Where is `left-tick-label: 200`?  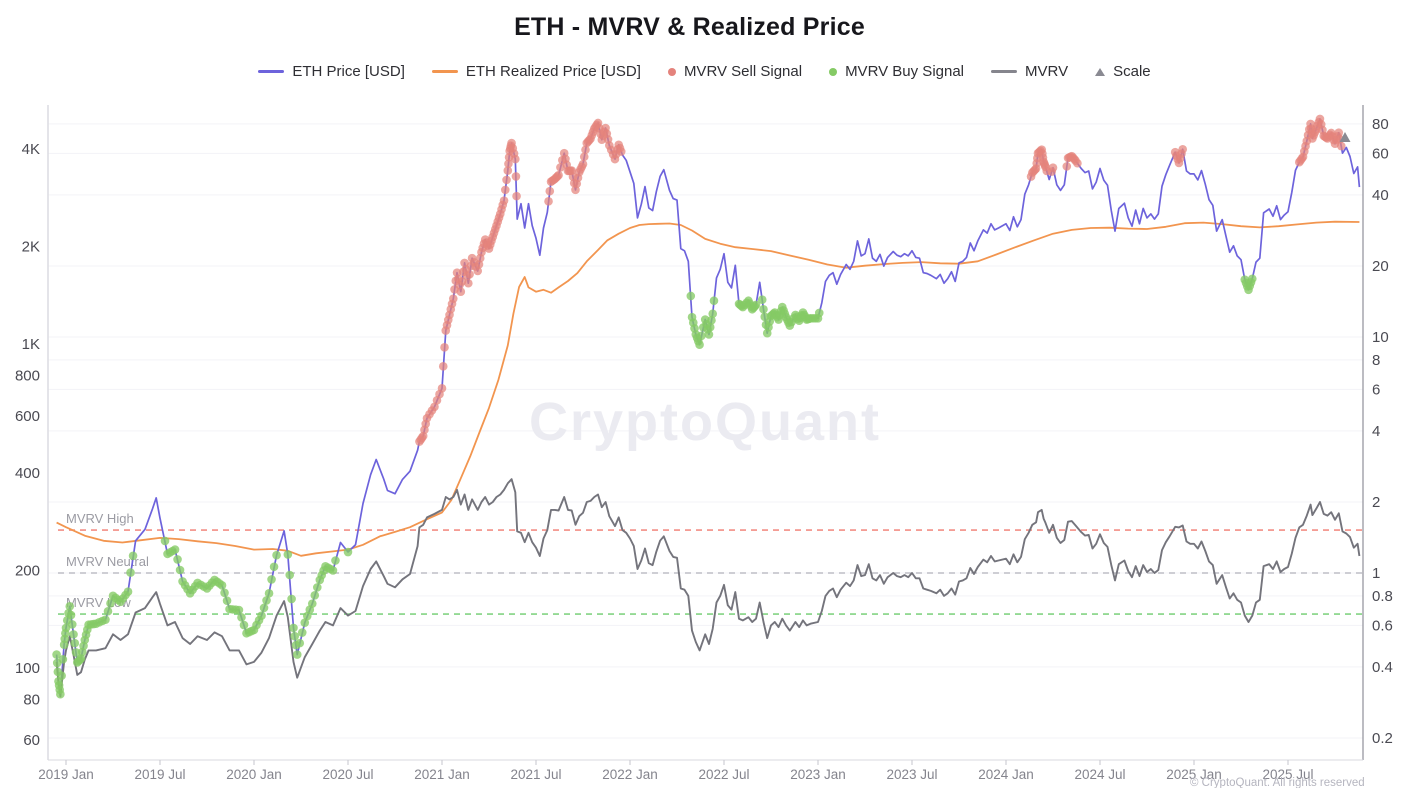 left-tick-label: 200 is located at coordinates (27, 570).